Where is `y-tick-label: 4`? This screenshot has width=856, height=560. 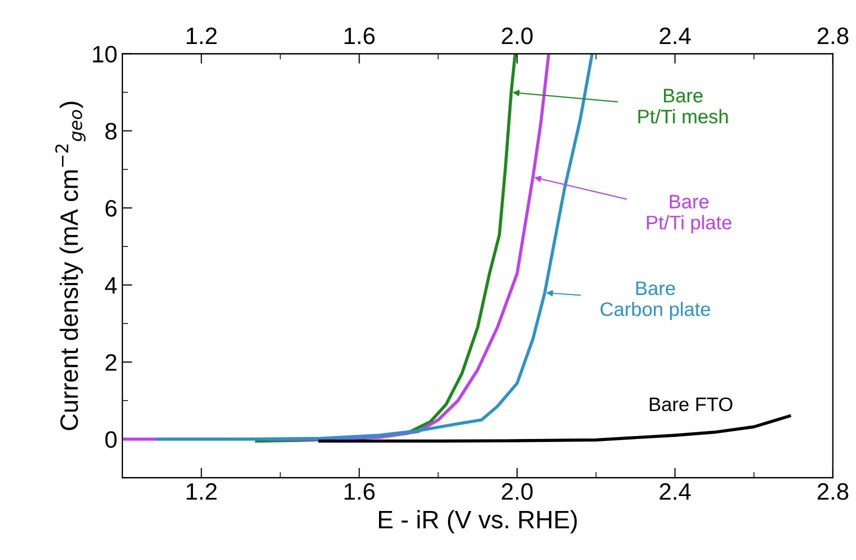
y-tick-label: 4 is located at coordinates (110, 285).